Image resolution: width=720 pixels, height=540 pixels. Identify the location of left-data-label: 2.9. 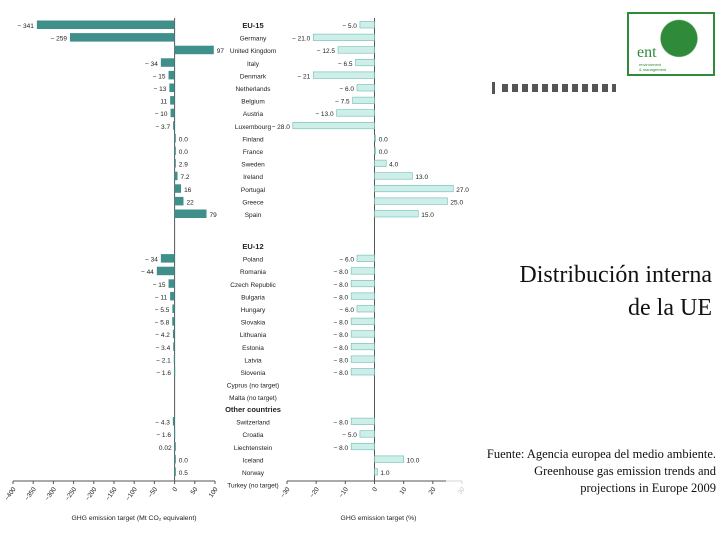
(183, 165).